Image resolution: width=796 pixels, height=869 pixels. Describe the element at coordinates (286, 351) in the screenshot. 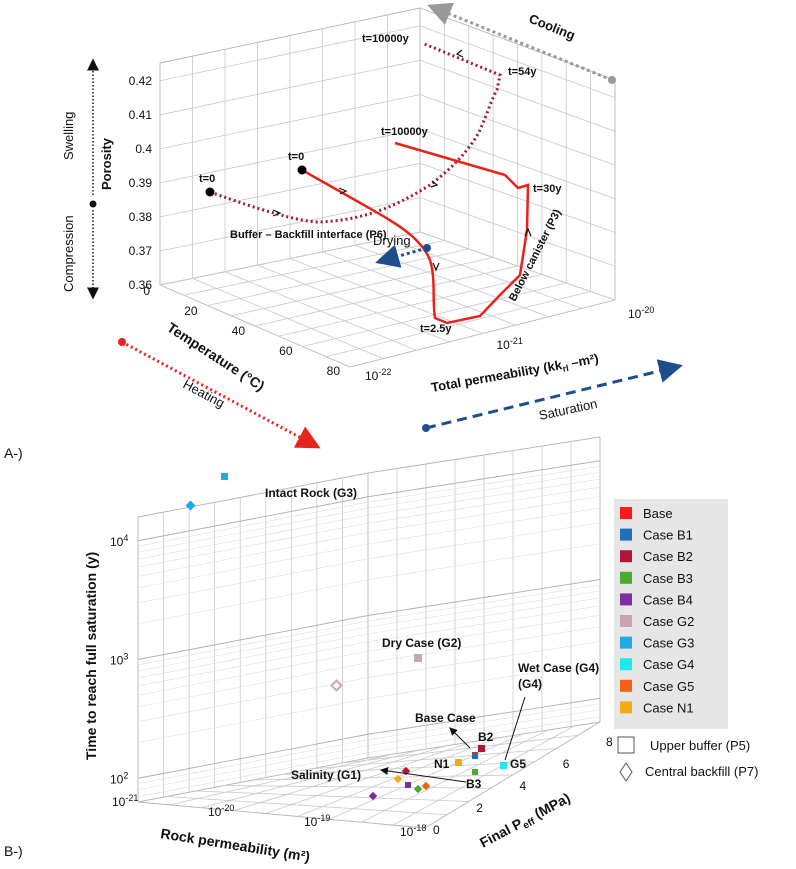

I see `temperature-tick-label: 60` at that location.